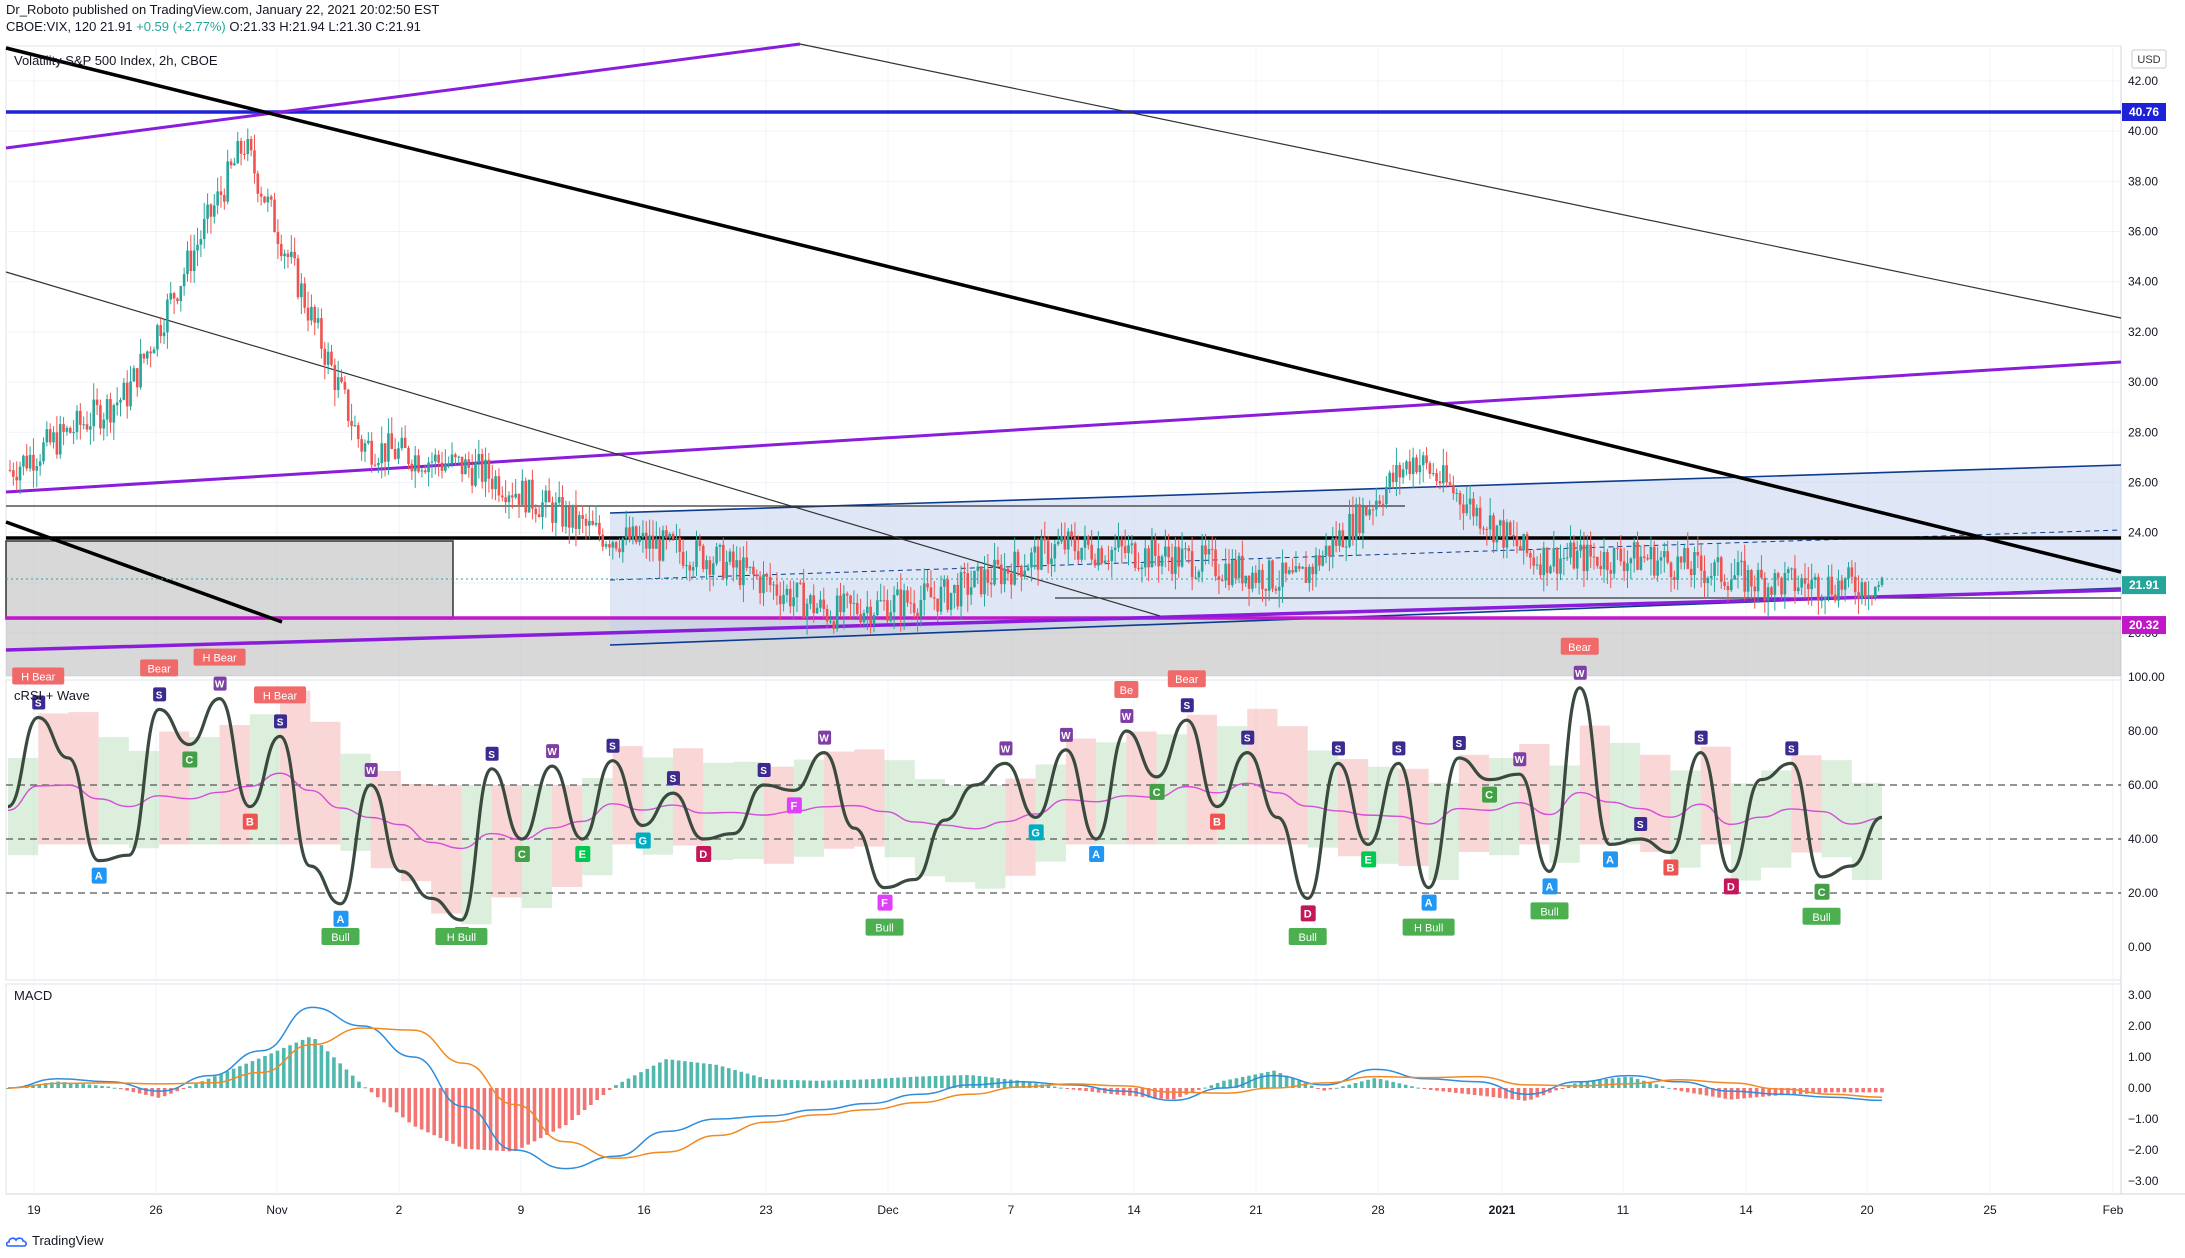 The image size is (2185, 1258). I want to click on wave-marker-bottom, so click(1036, 832).